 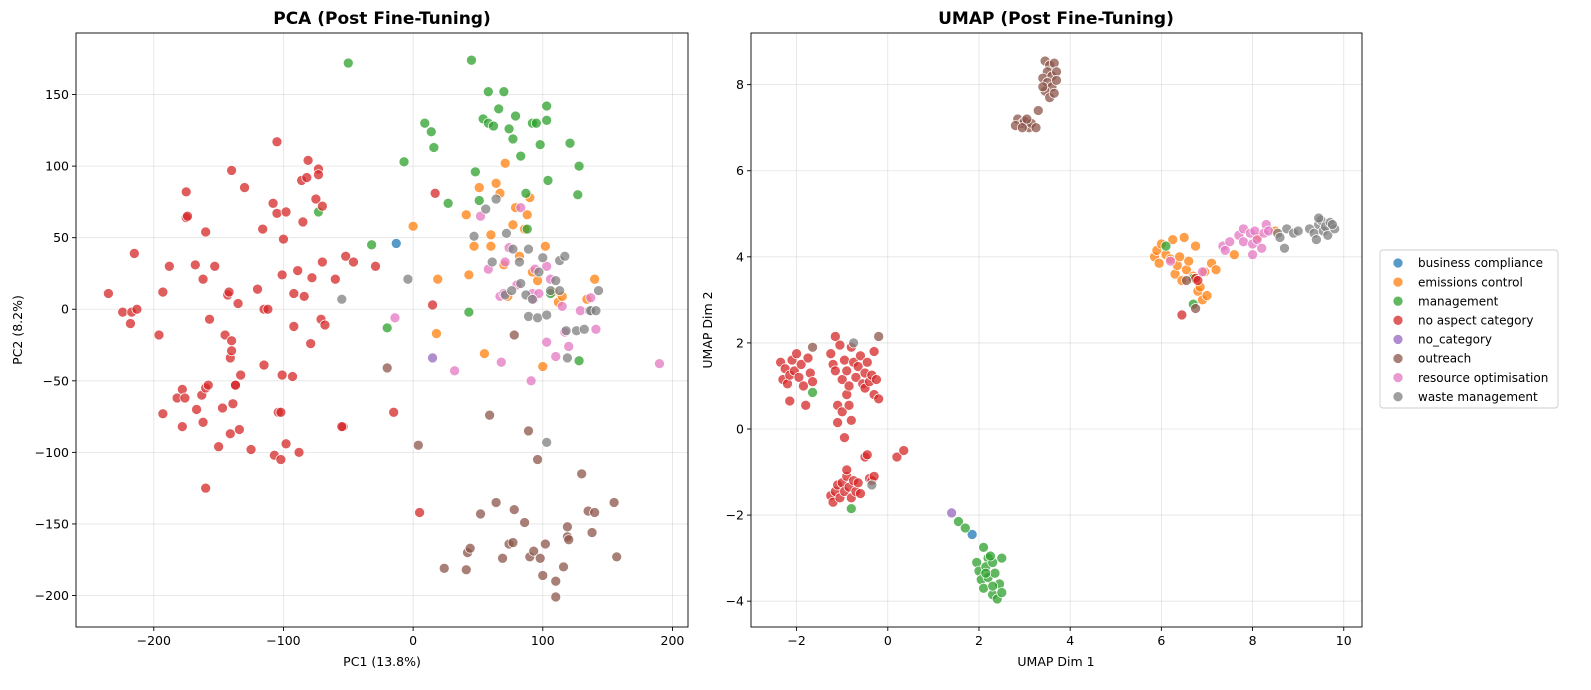 I want to click on pca-ytick-label: 50, so click(x=61, y=237).